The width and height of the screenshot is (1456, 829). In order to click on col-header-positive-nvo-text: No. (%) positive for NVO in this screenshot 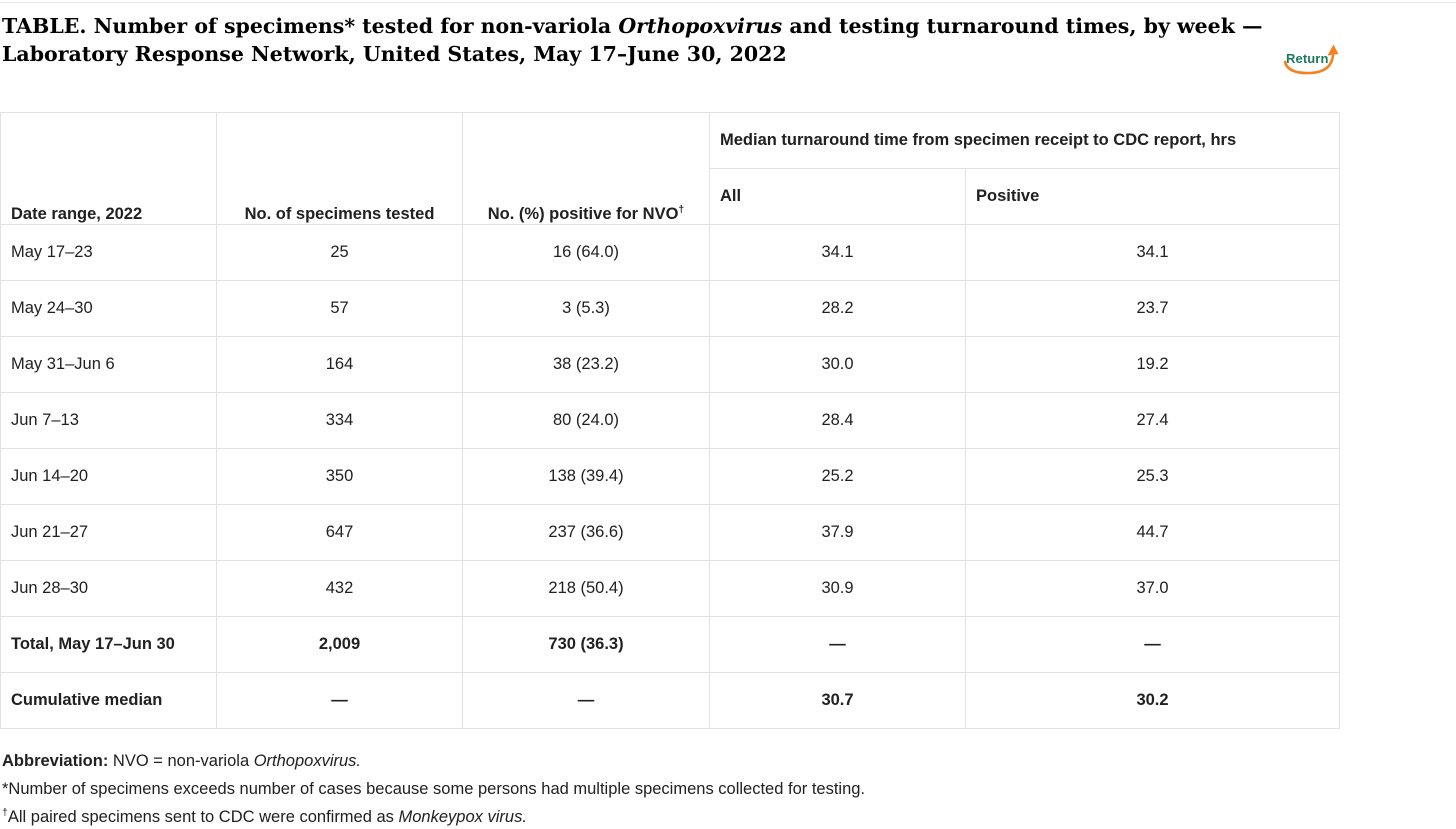, I will do `click(583, 214)`.